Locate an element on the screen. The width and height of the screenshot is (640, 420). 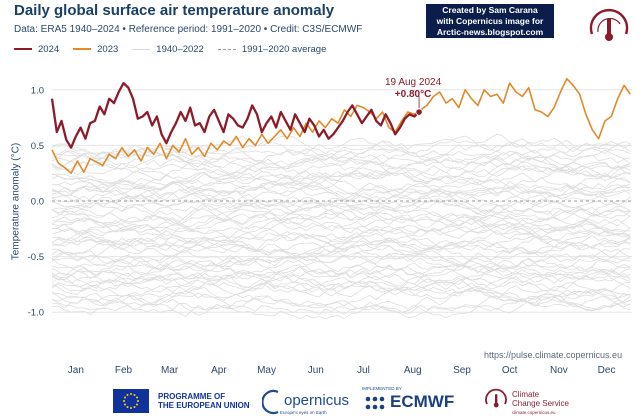
ecmwf-logo-icon is located at coordinates (375, 403).